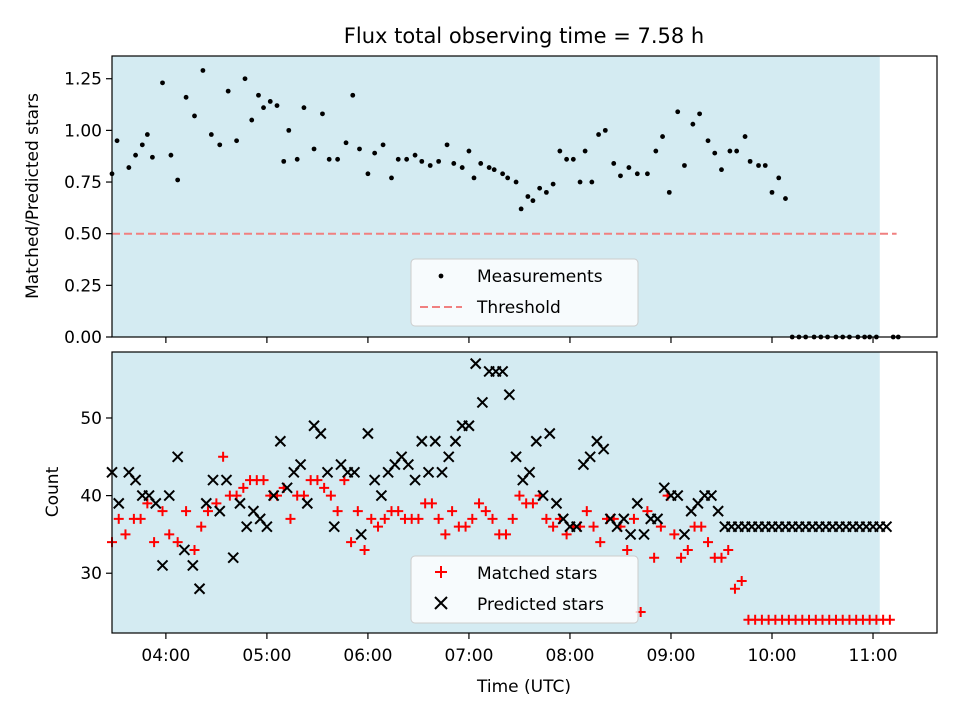  Describe the element at coordinates (53, 491) in the screenshot. I see `count-y-axis-label: Count` at that location.